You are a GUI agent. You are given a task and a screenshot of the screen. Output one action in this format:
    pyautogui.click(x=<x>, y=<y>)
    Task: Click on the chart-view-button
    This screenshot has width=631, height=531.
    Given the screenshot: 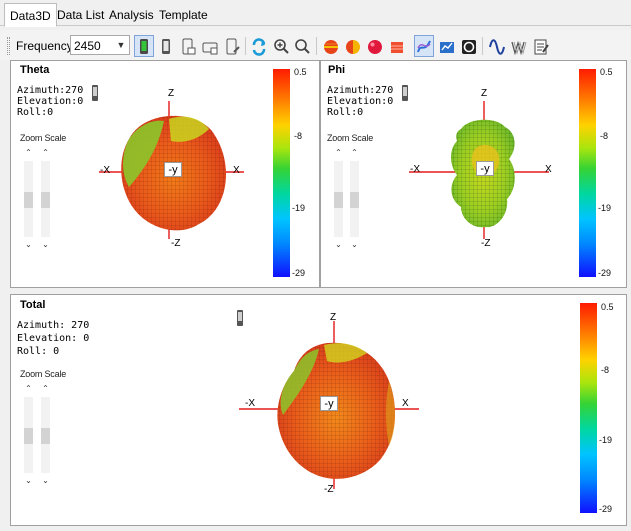 What is the action you would take?
    pyautogui.click(x=447, y=46)
    